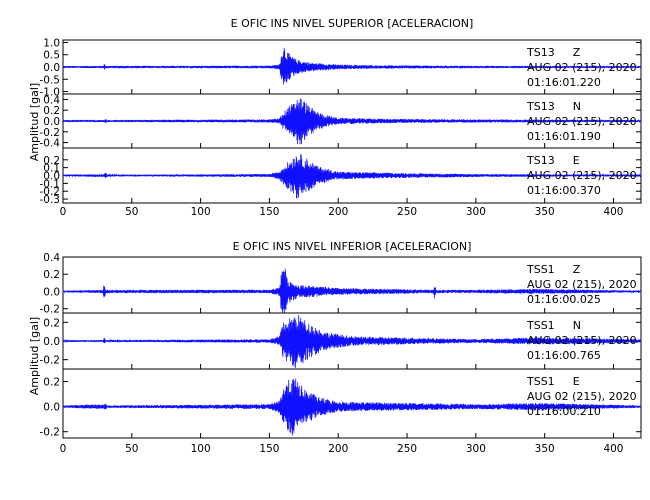 The image size is (650, 500). I want to click on waveform-trace-TSS1-N, so click(352, 341).